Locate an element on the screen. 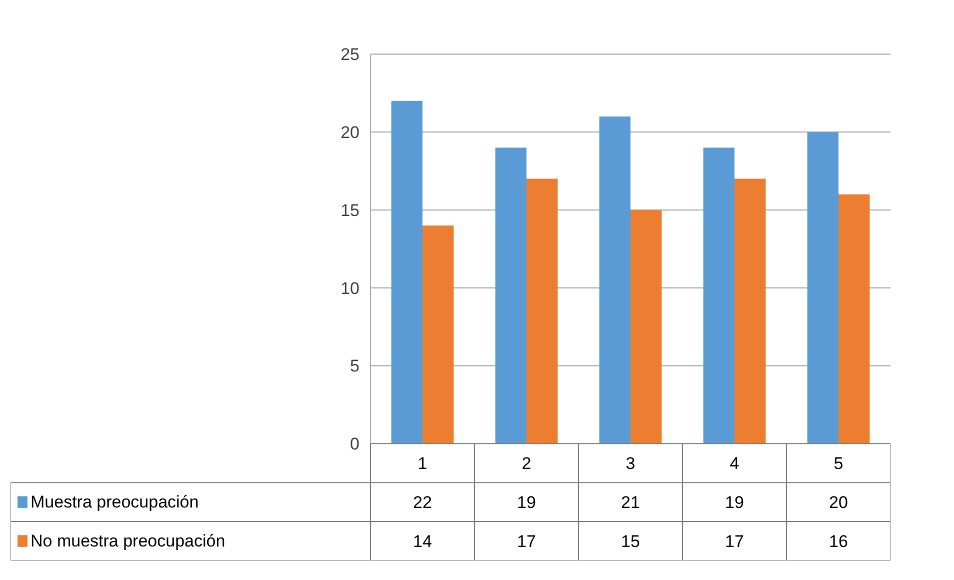 This screenshot has height=580, width=954. y-tick-label: 15 is located at coordinates (350, 210).